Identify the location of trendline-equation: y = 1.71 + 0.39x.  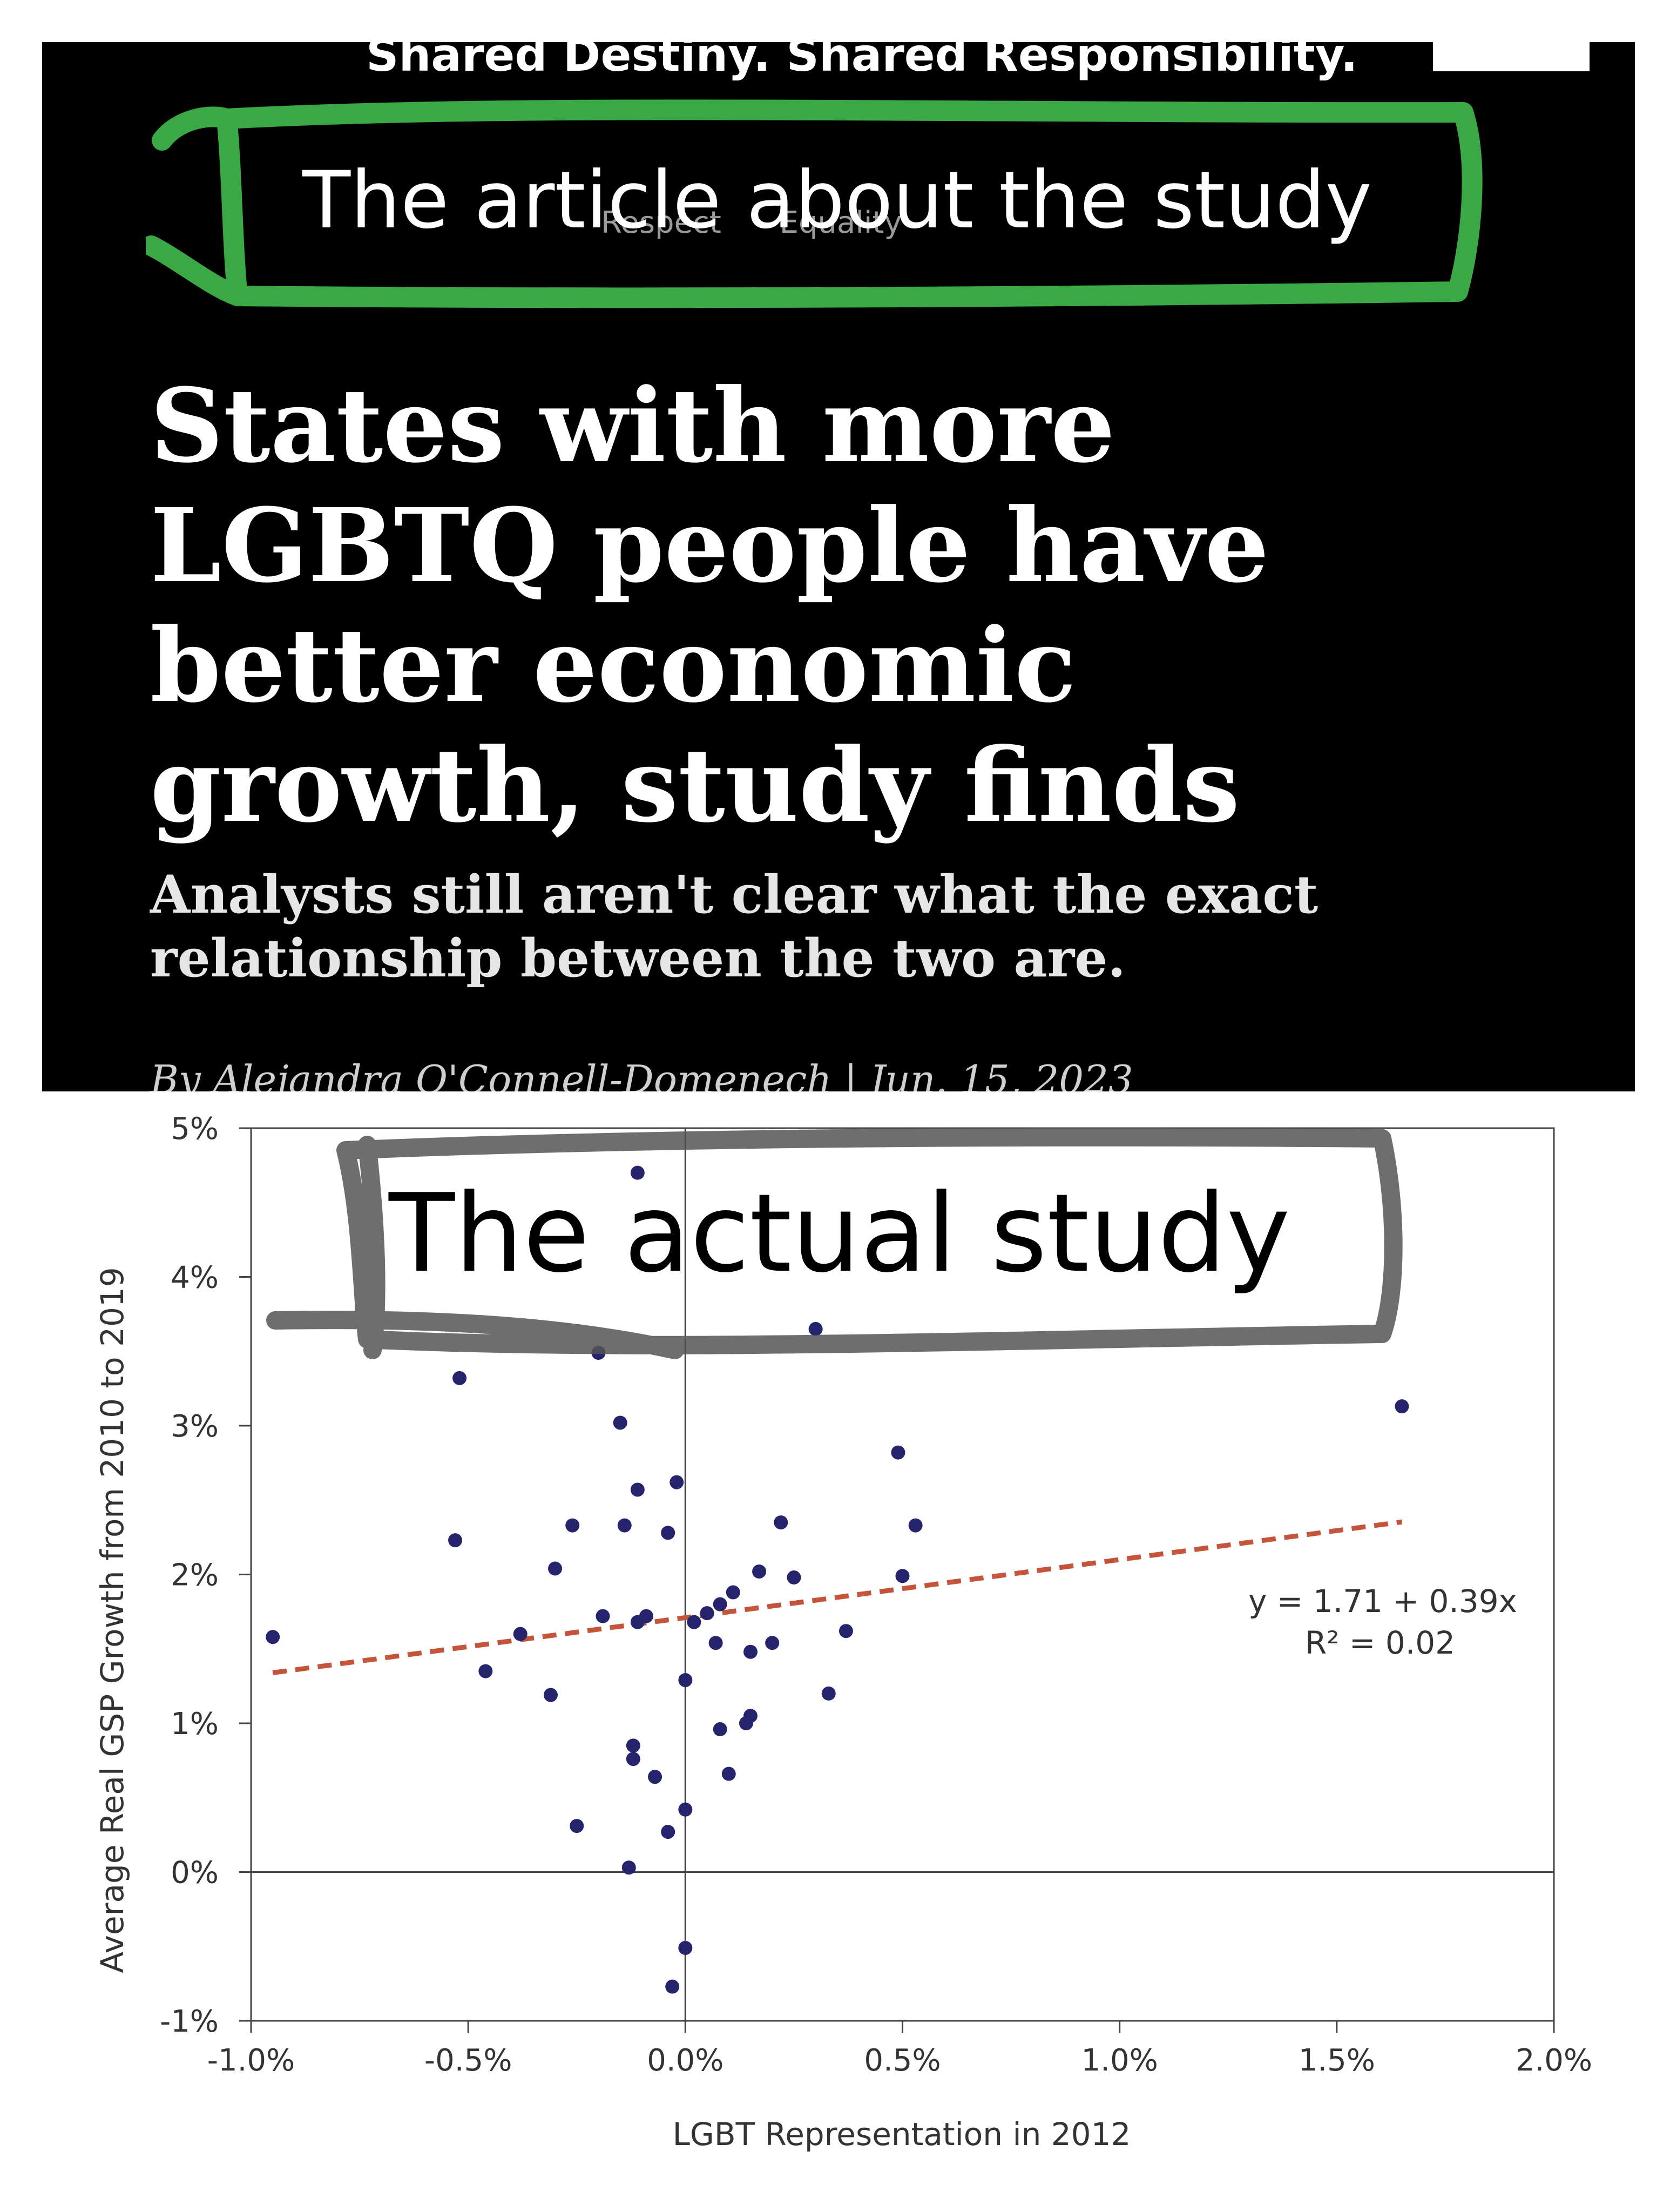
(1382, 1601).